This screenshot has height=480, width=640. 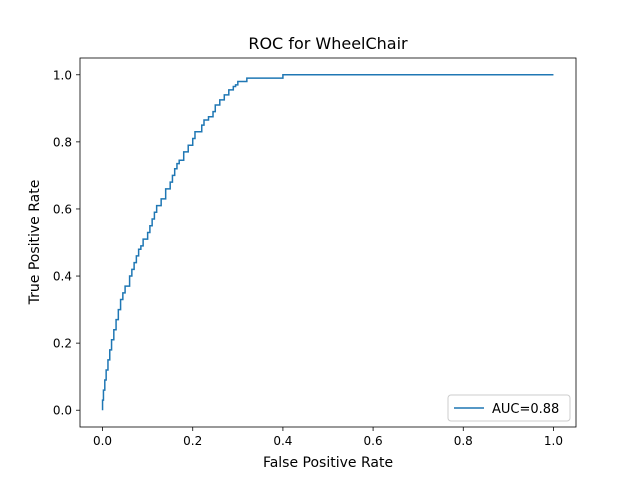 What do you see at coordinates (35, 243) in the screenshot?
I see `y-axis-label: True Positive Rate` at bounding box center [35, 243].